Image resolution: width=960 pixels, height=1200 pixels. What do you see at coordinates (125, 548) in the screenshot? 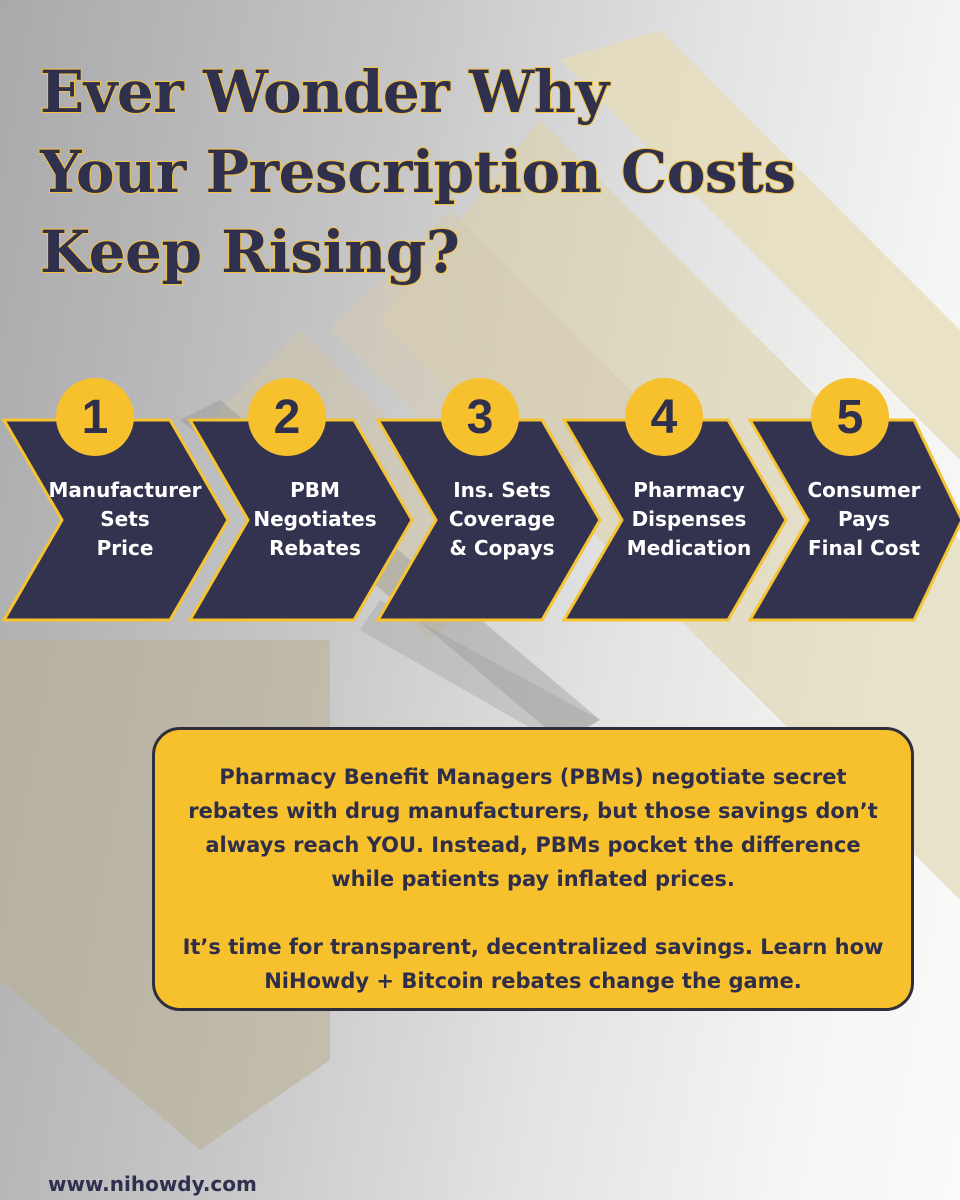
I see `step-1-label-line: Price` at bounding box center [125, 548].